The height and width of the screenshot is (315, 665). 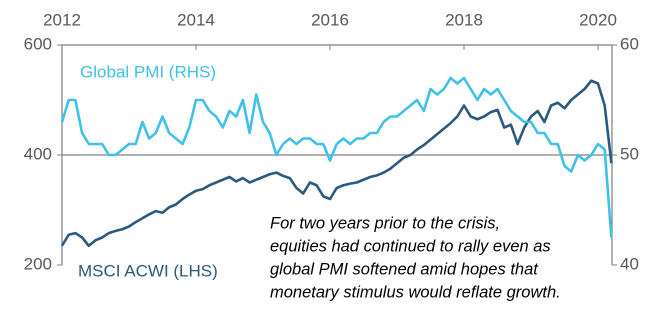 I want to click on annotation: global PMI softened amid hopes that, so click(x=404, y=269).